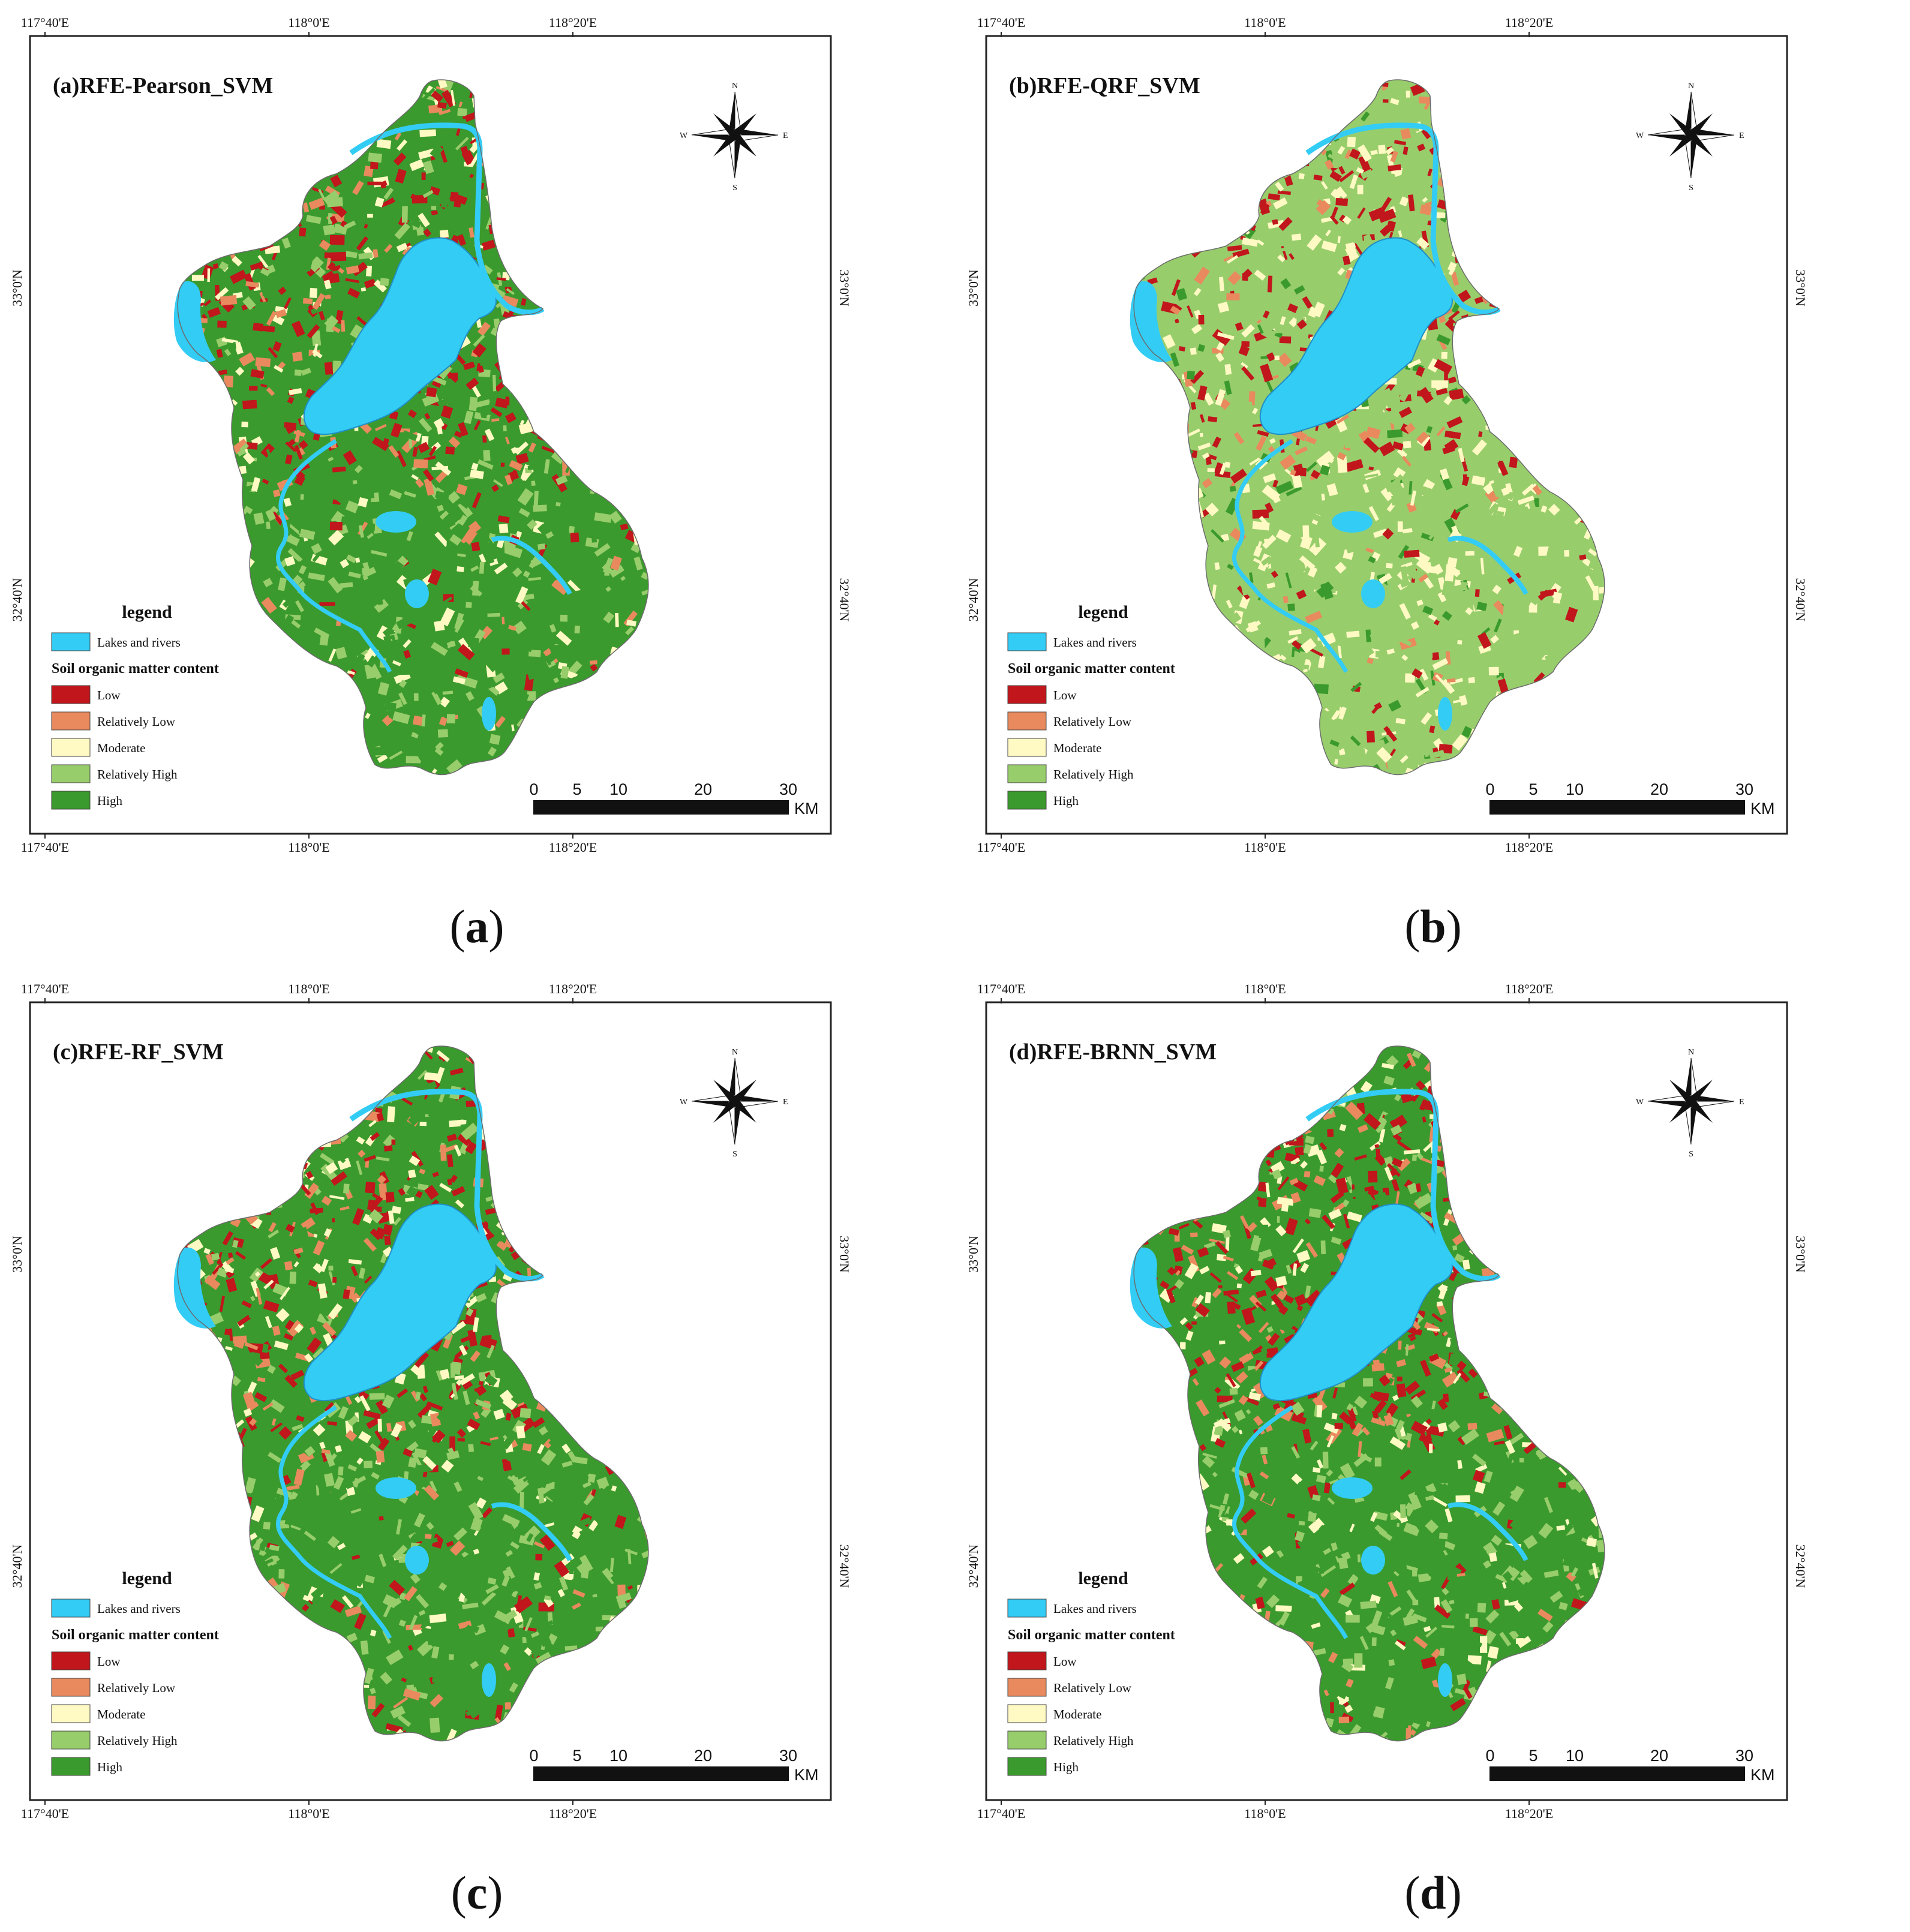 Image resolution: width=1910 pixels, height=1932 pixels. I want to click on panel-caption: (d), so click(1433, 1893).